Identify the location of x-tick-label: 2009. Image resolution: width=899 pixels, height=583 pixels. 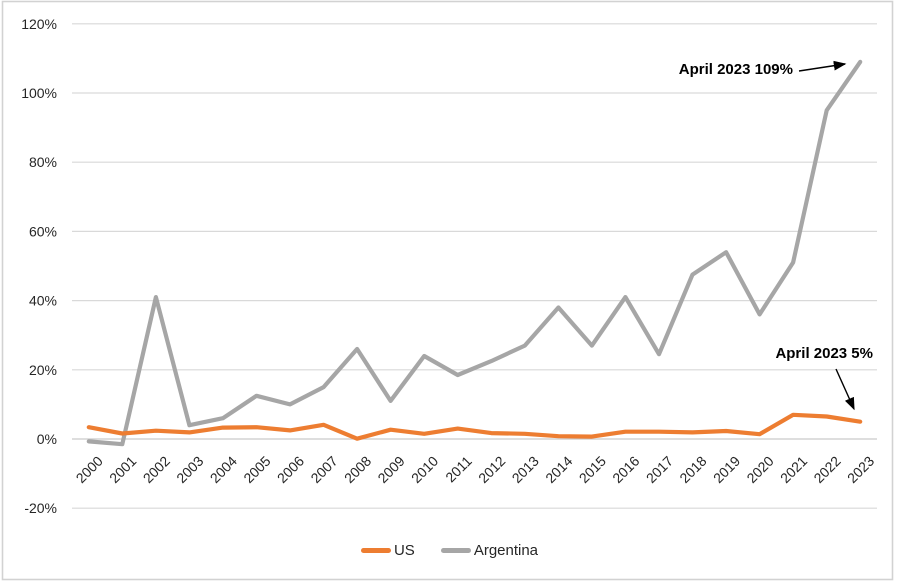
(390, 469).